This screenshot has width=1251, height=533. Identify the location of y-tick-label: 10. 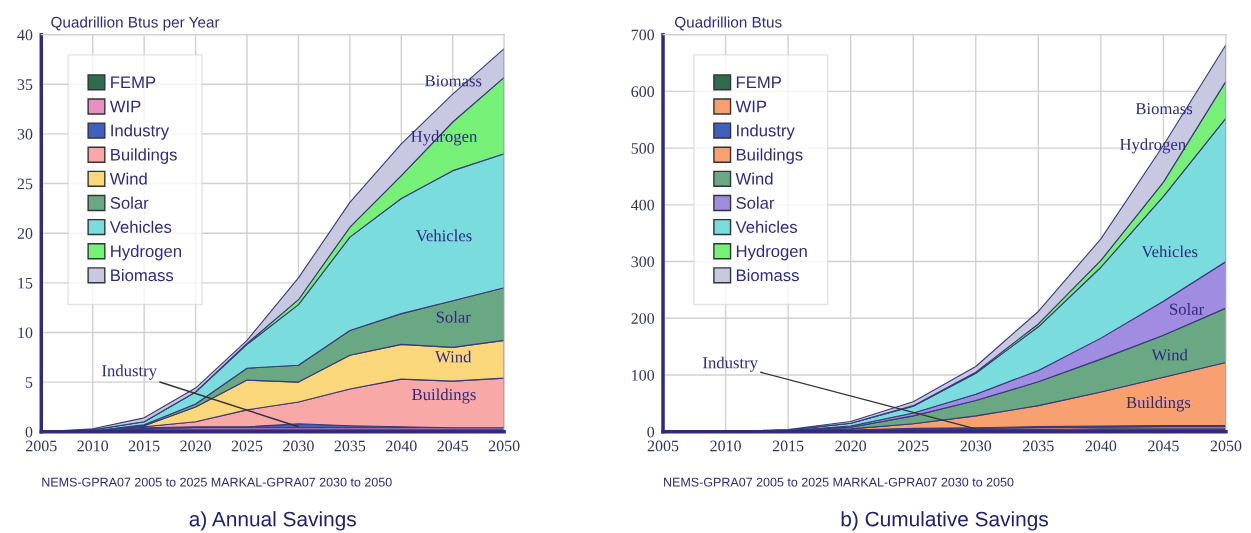
(25, 333).